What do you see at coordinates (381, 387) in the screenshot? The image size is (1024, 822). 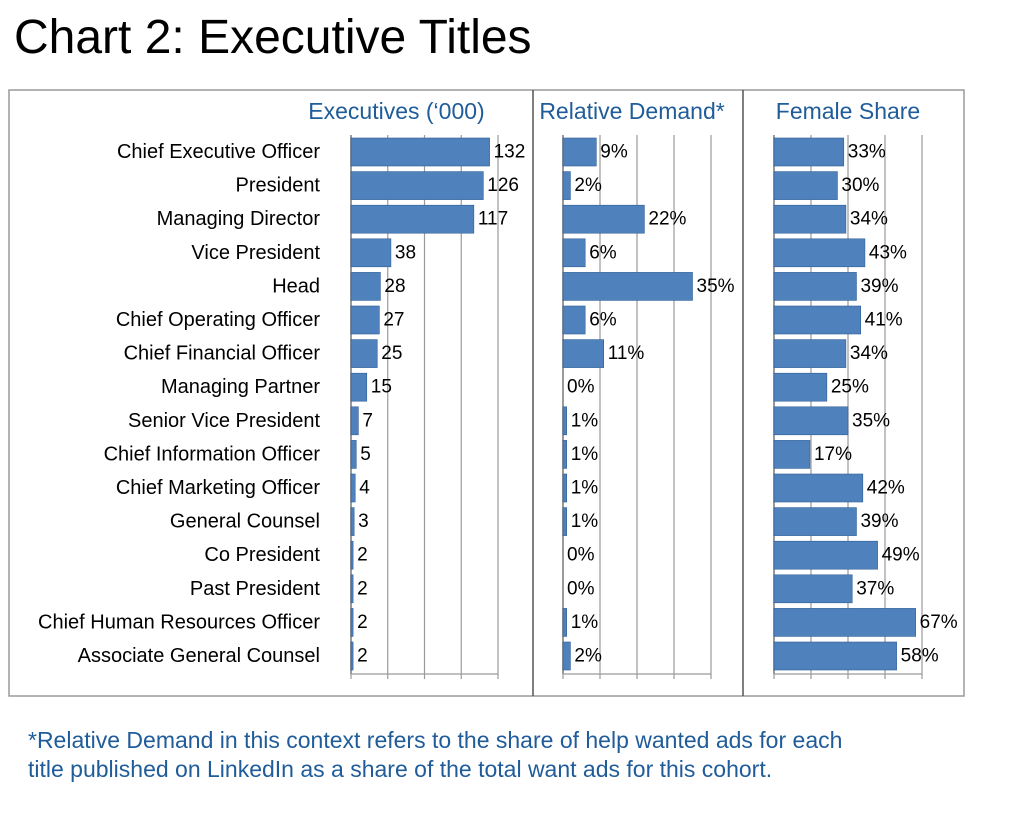 I see `data-label: 15` at bounding box center [381, 387].